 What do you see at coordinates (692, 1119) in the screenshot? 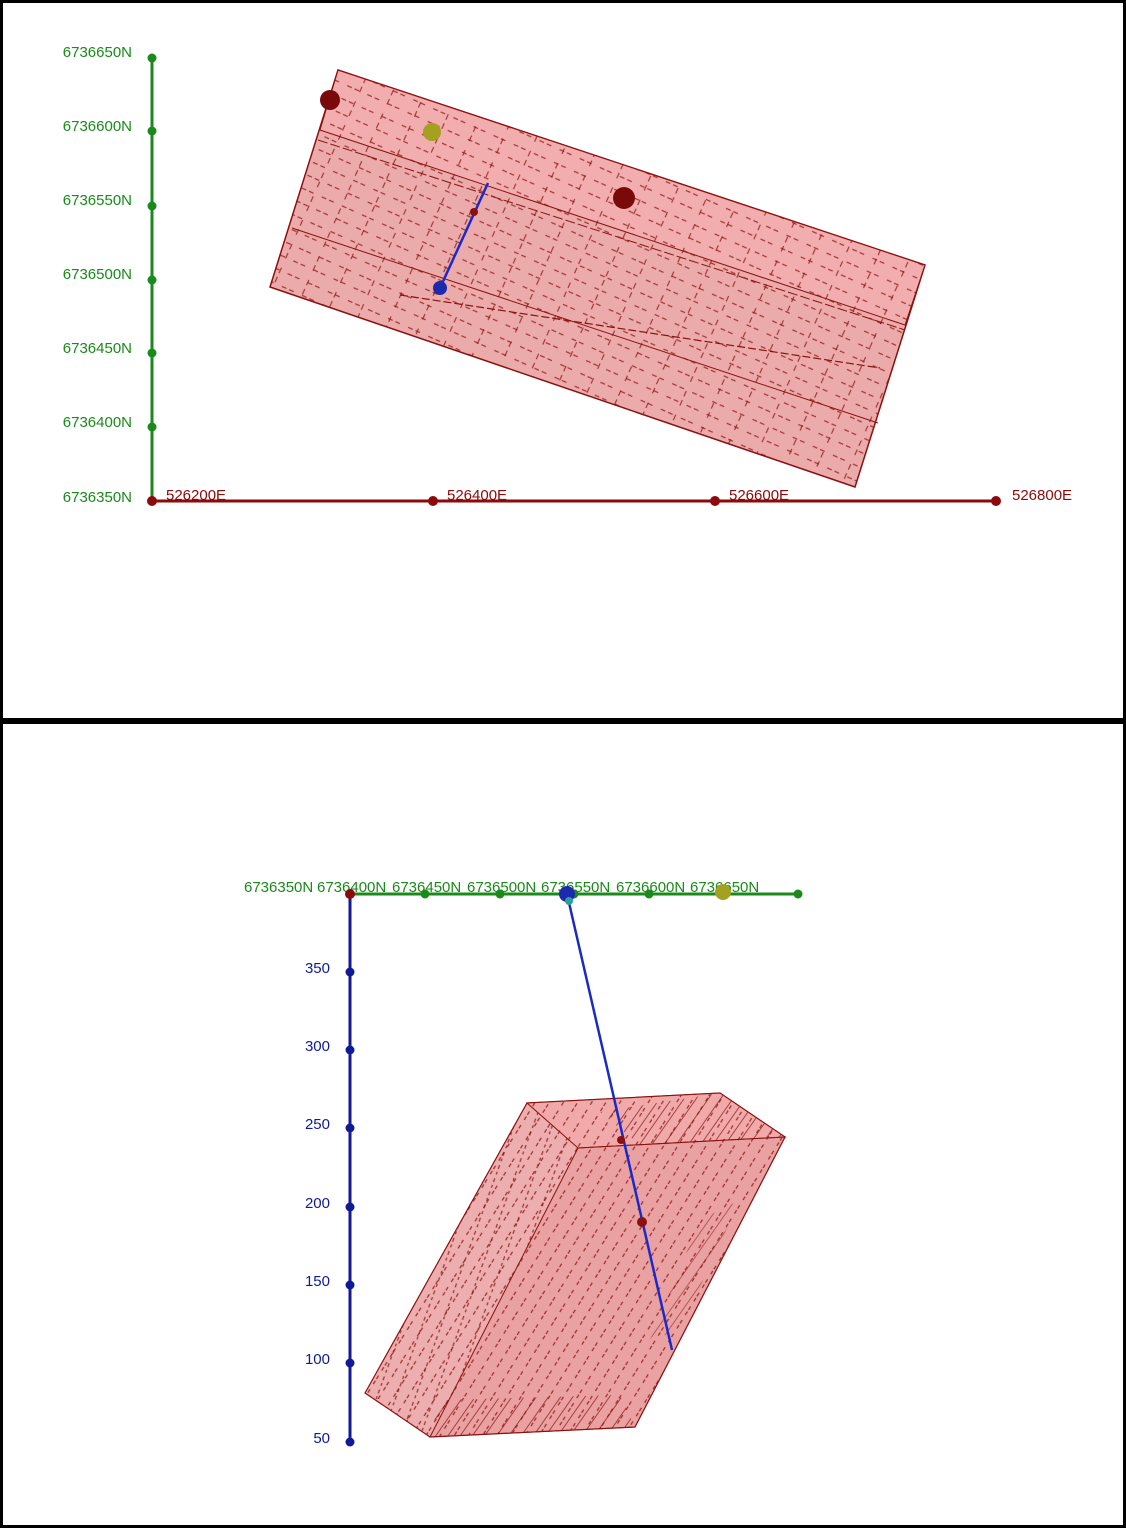
I see `section-block-hatch-e-top` at bounding box center [692, 1119].